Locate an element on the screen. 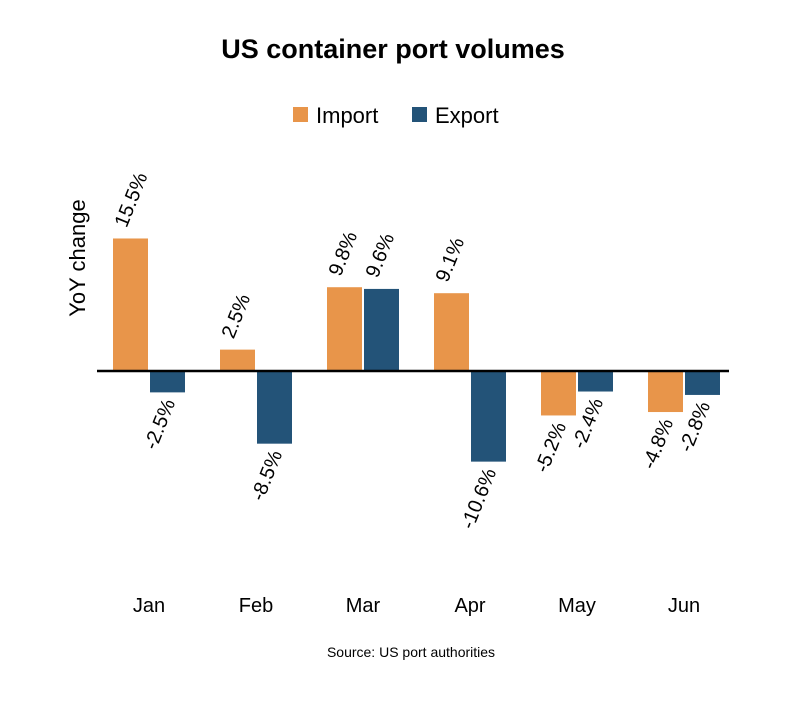  legend-swatch-import is located at coordinates (300, 114).